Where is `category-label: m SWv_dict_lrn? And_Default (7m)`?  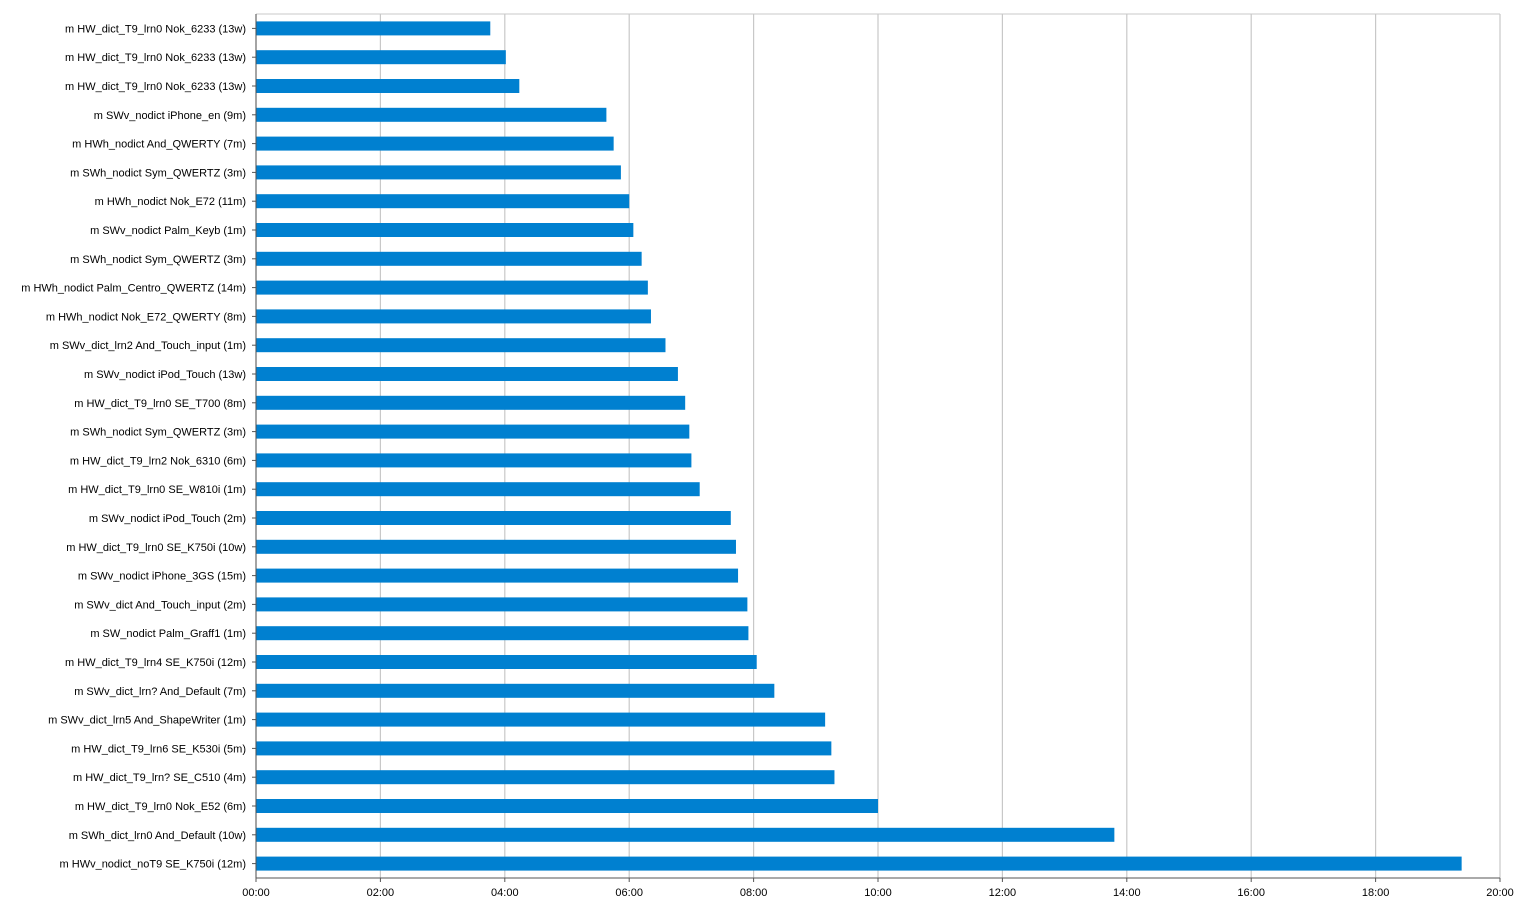
category-label: m SWv_dict_lrn? And_Default (7m) is located at coordinates (160, 692).